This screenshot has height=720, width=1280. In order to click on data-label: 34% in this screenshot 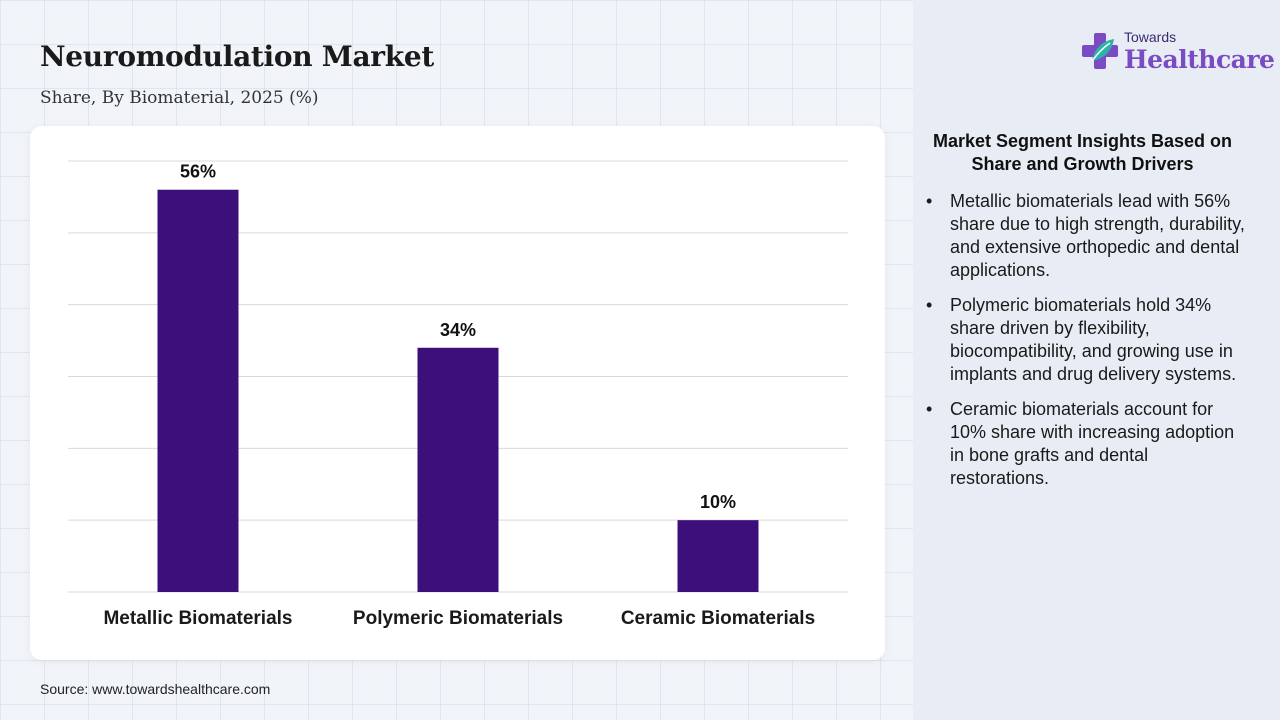, I will do `click(458, 330)`.